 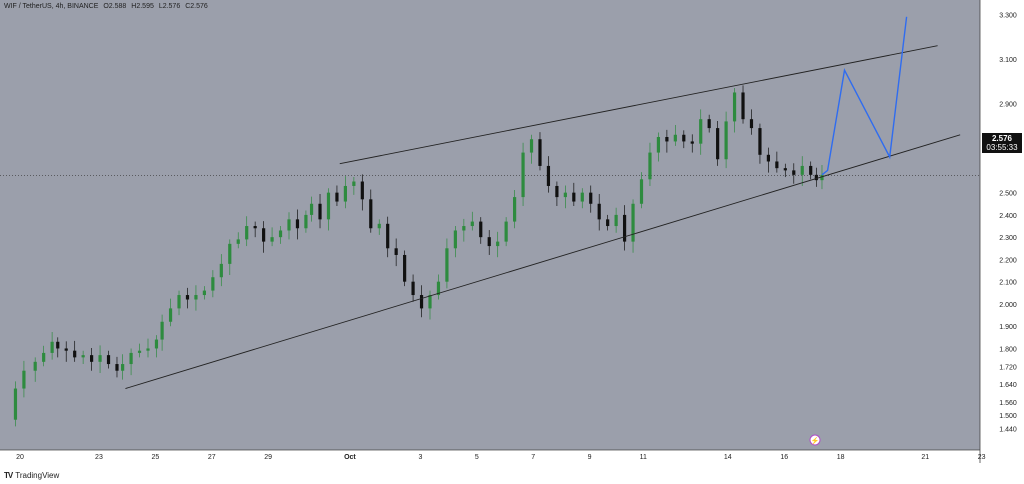 I want to click on x-tick-label: 14, so click(x=728, y=457).